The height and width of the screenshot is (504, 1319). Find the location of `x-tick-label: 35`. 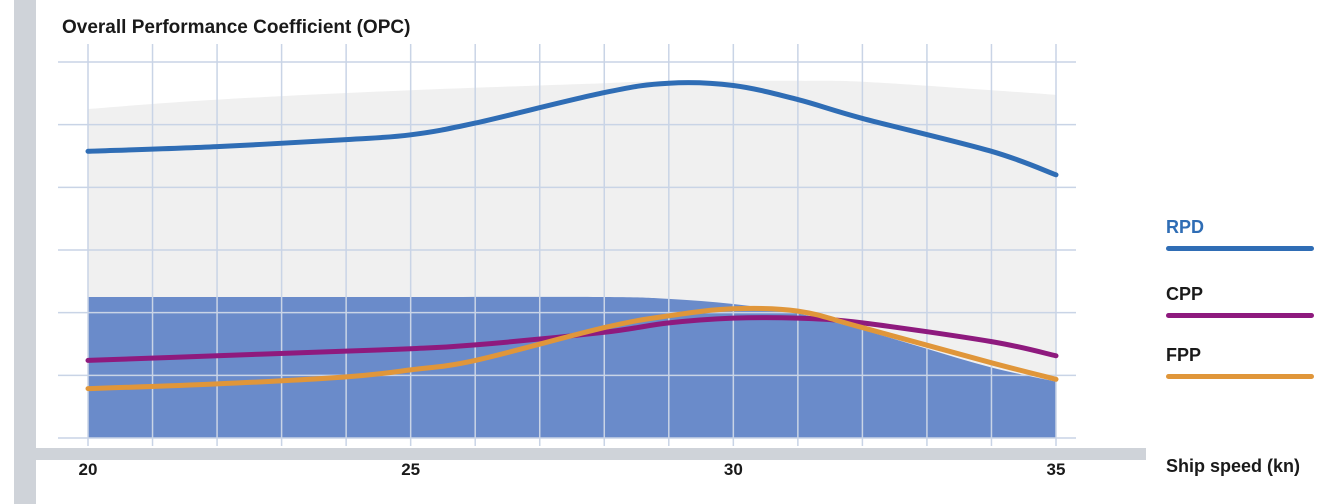

x-tick-label: 35 is located at coordinates (1056, 469).